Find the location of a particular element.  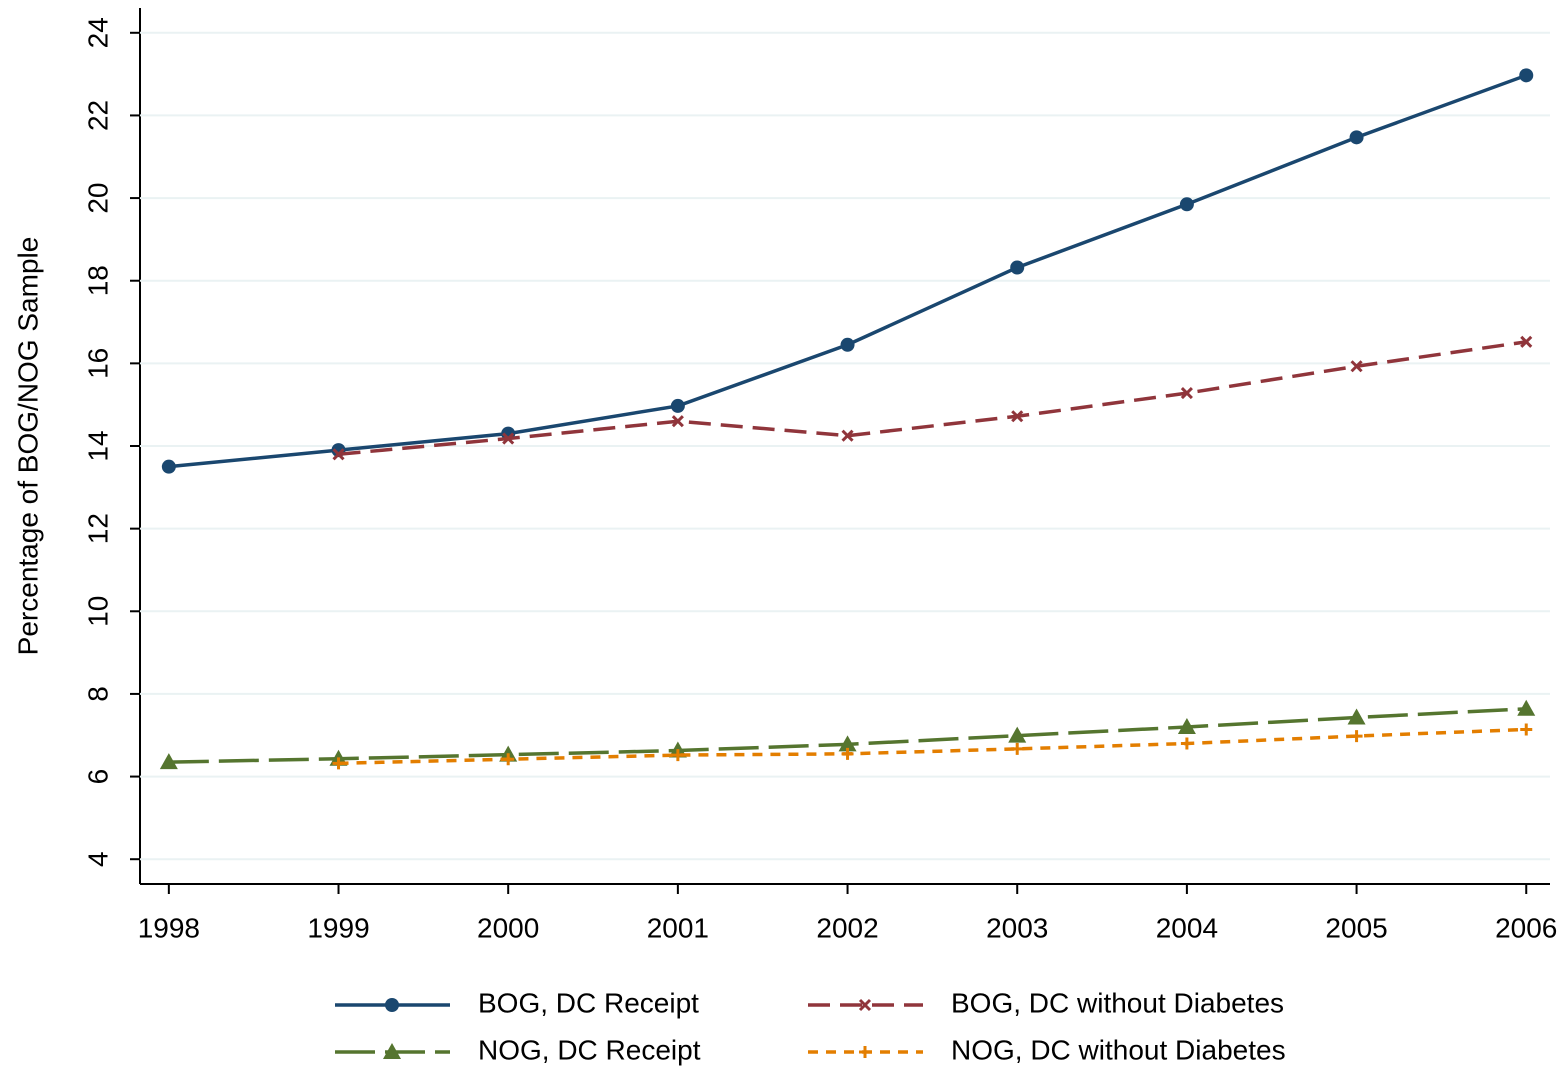

x-tick-label: 1999 is located at coordinates (338, 927).